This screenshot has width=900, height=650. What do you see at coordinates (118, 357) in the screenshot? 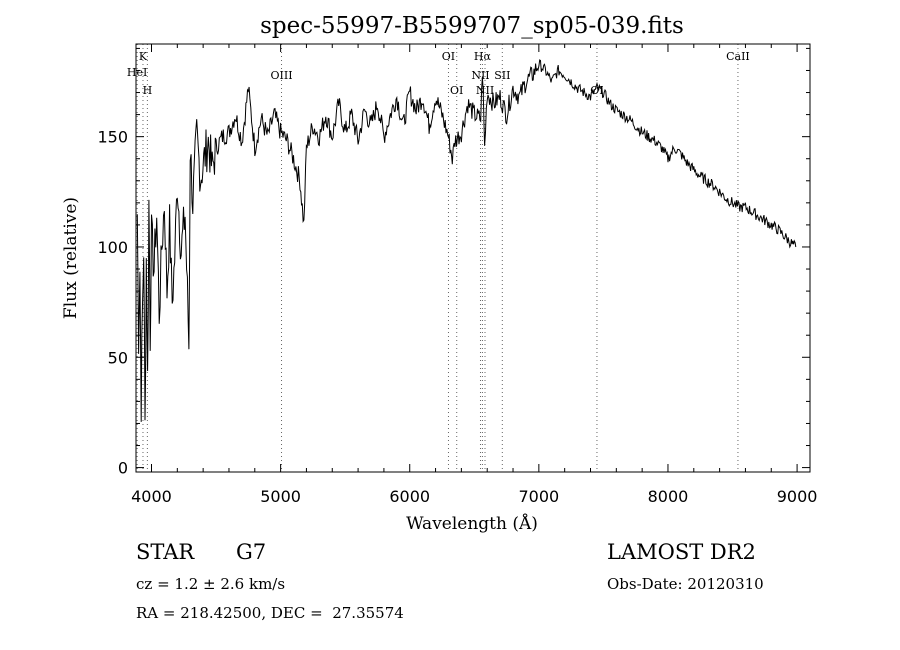
I see `y-tick-label-1: 50` at bounding box center [118, 357].